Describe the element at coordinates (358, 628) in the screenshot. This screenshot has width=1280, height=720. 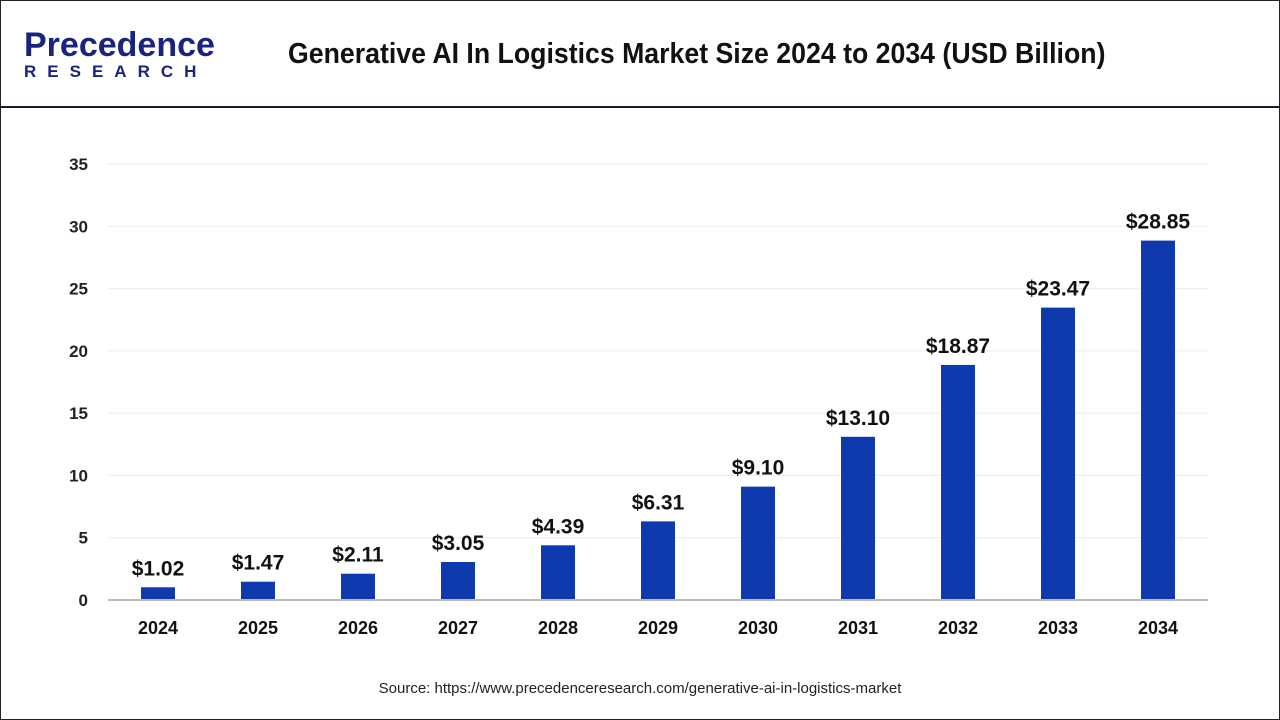
I see `x-tick-label: 2026` at that location.